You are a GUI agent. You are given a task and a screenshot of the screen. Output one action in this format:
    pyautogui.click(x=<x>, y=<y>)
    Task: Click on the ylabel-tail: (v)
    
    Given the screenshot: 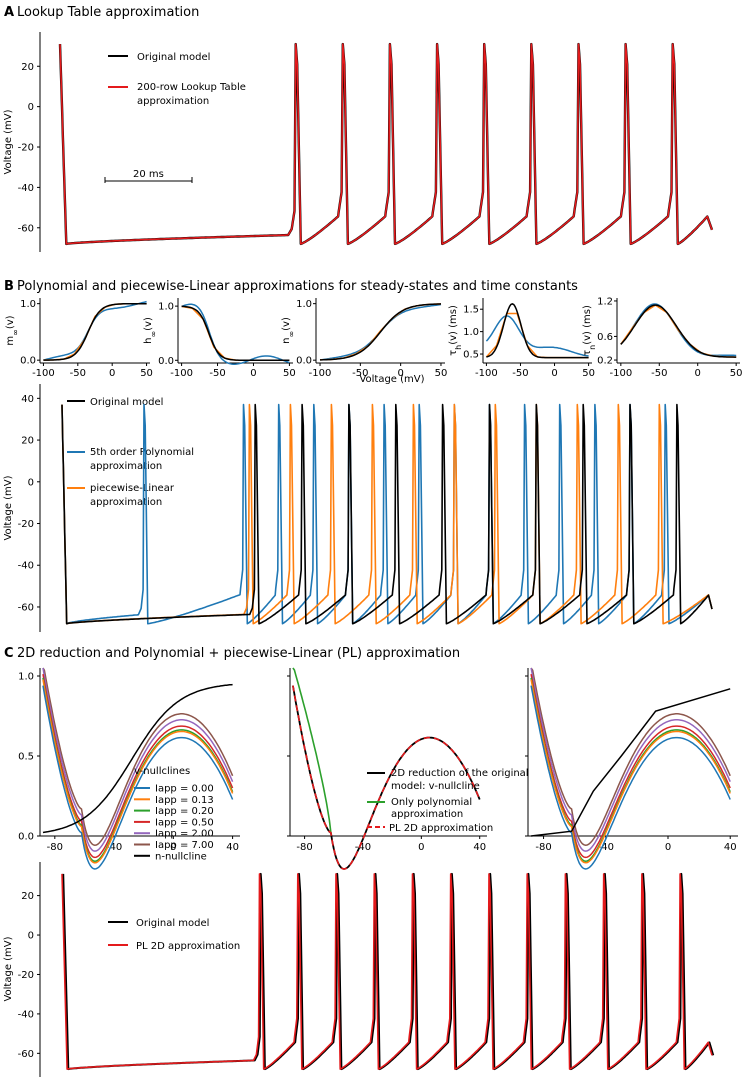 What is the action you would take?
    pyautogui.click(x=148, y=324)
    